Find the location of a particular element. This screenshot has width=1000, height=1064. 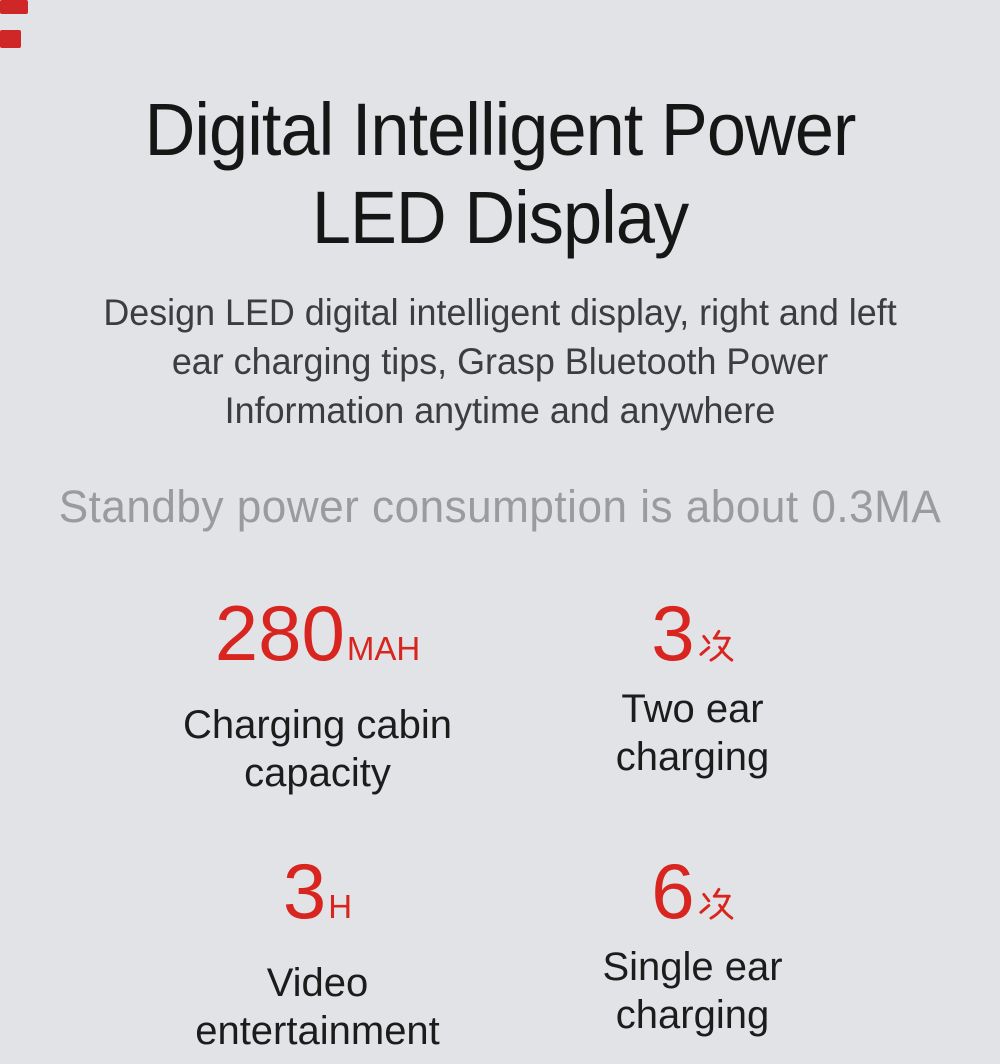

corner-decoration-bottom is located at coordinates (10, 39).